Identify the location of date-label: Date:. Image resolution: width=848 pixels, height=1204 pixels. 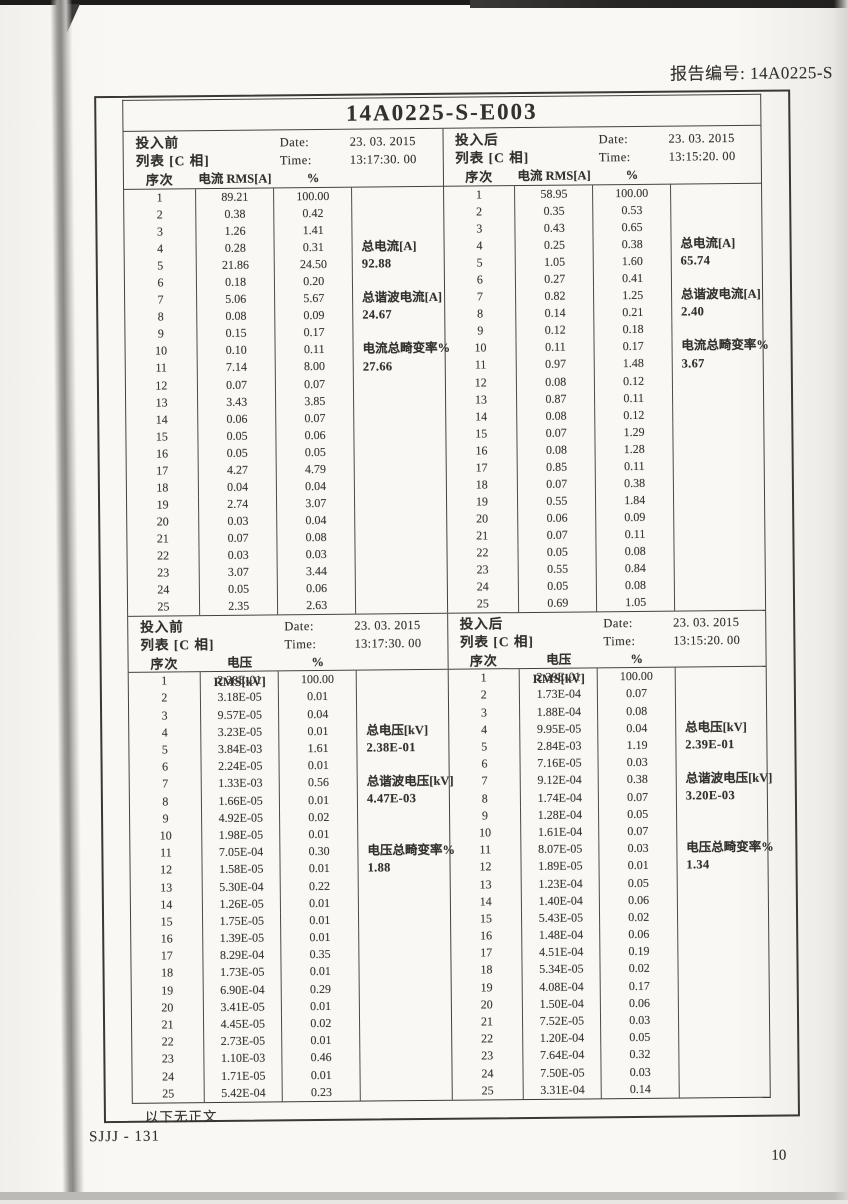
(294, 142).